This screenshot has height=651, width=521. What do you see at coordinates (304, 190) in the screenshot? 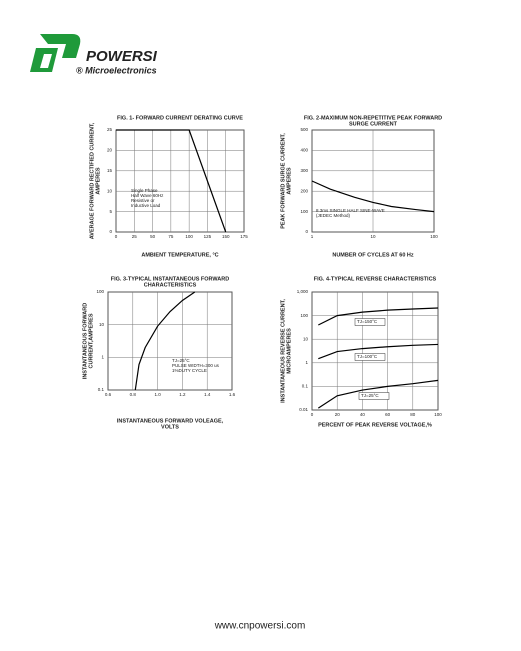
I see `y-tick-label: 200` at bounding box center [304, 190].